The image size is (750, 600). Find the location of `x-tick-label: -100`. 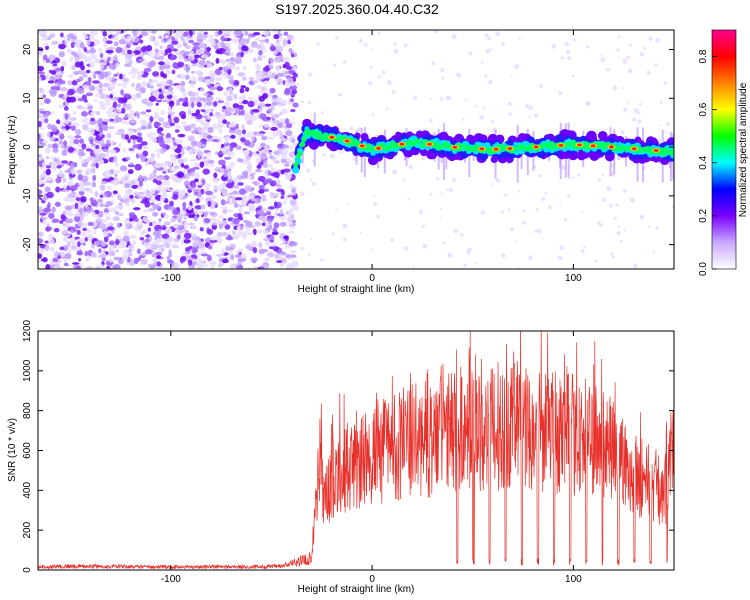

x-tick-label: -100 is located at coordinates (171, 278).